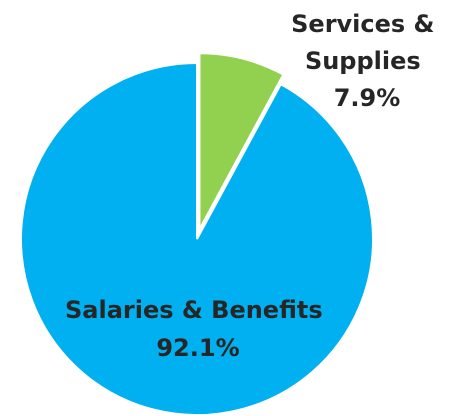 This screenshot has width=452, height=416. I want to click on slice-label-services-line2: Supplies, so click(363, 61).